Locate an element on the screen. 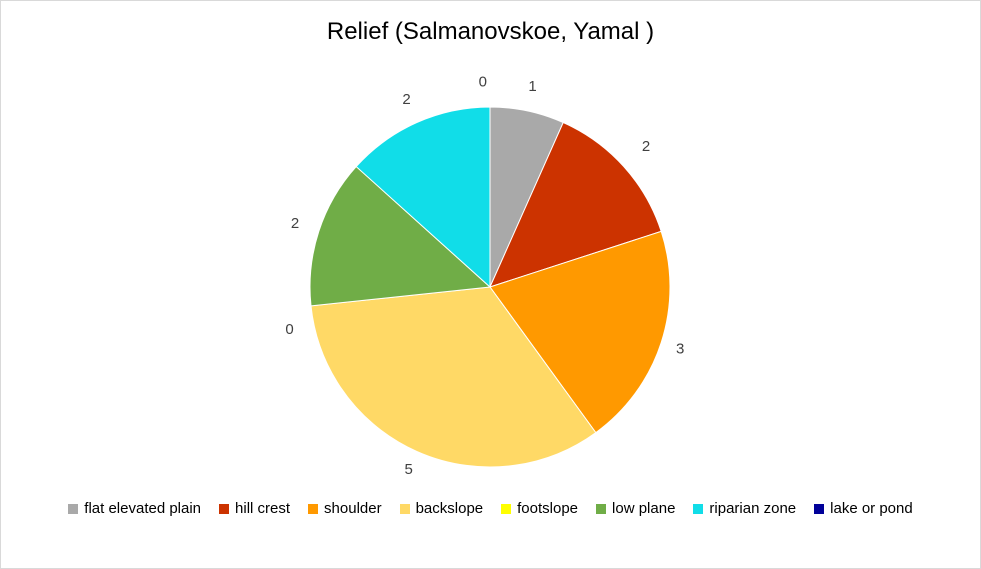 The height and width of the screenshot is (569, 981). legend-label: footslope is located at coordinates (548, 508).